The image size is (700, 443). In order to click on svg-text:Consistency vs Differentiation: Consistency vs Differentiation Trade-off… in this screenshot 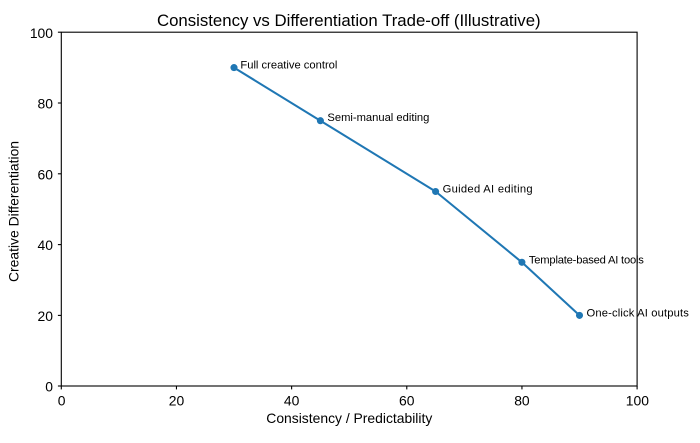, I will do `click(349, 20)`.